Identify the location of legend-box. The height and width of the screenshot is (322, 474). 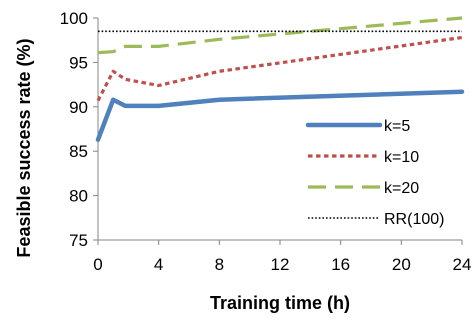
(375, 173).